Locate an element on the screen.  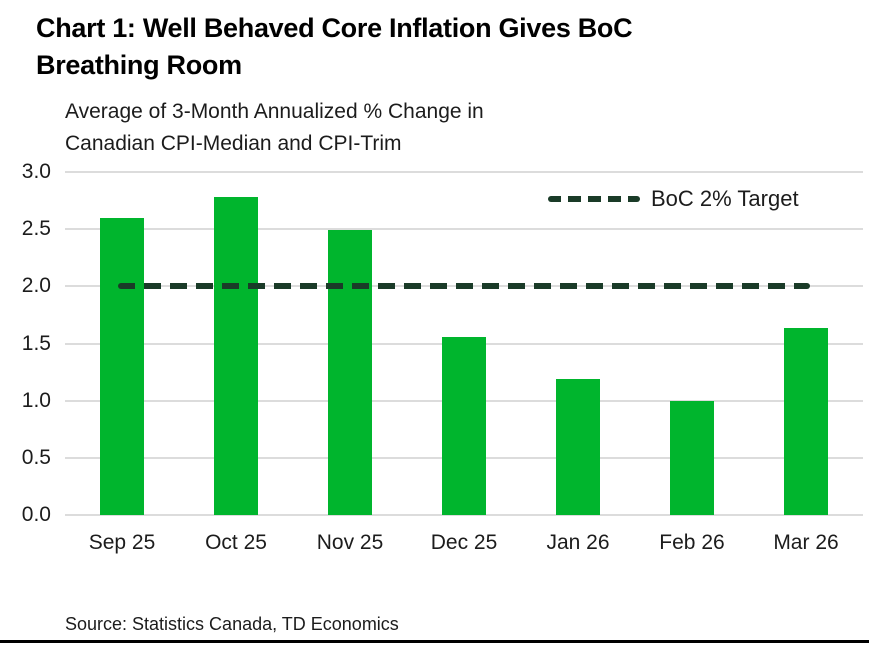
legend: BoC 2% Target is located at coordinates (673, 199).